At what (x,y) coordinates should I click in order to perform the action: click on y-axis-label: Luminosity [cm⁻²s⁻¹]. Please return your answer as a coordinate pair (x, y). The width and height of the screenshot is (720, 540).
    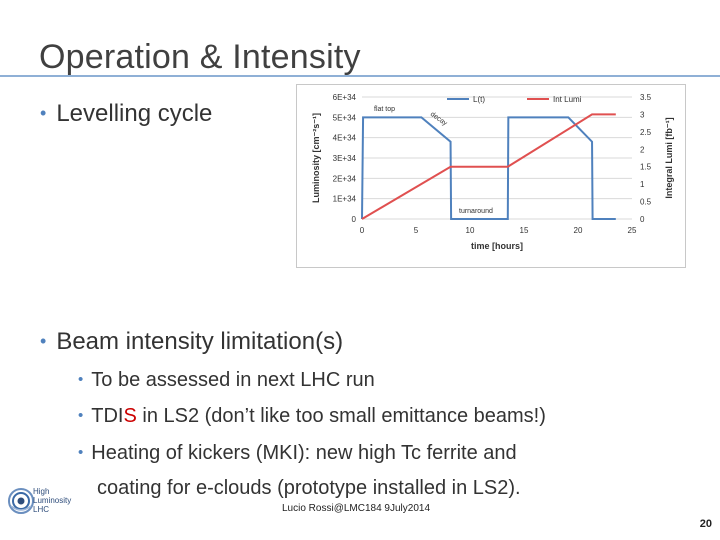
    Looking at the image, I should click on (316, 158).